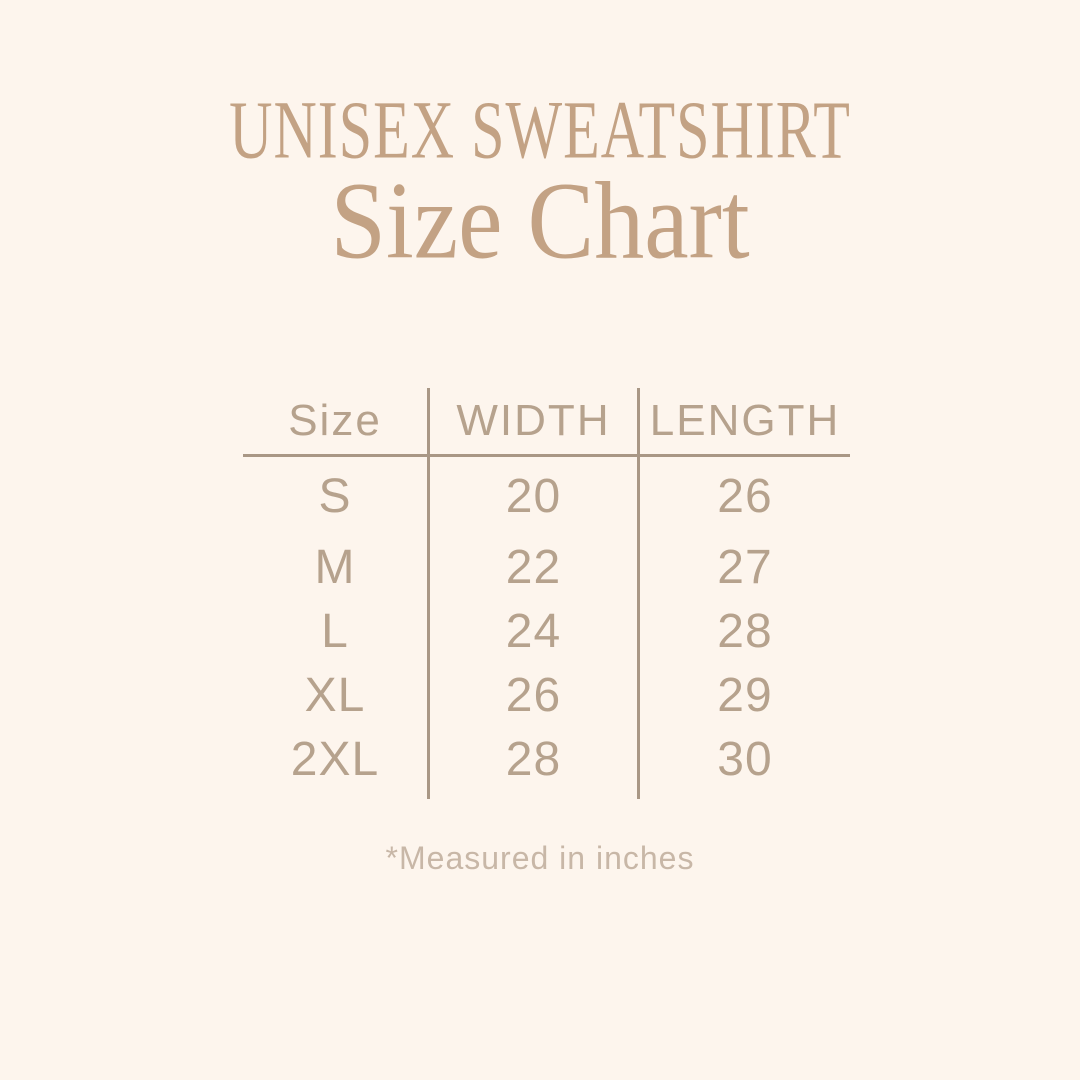 The width and height of the screenshot is (1080, 1080). What do you see at coordinates (335, 496) in the screenshot?
I see `row-s-size: S` at bounding box center [335, 496].